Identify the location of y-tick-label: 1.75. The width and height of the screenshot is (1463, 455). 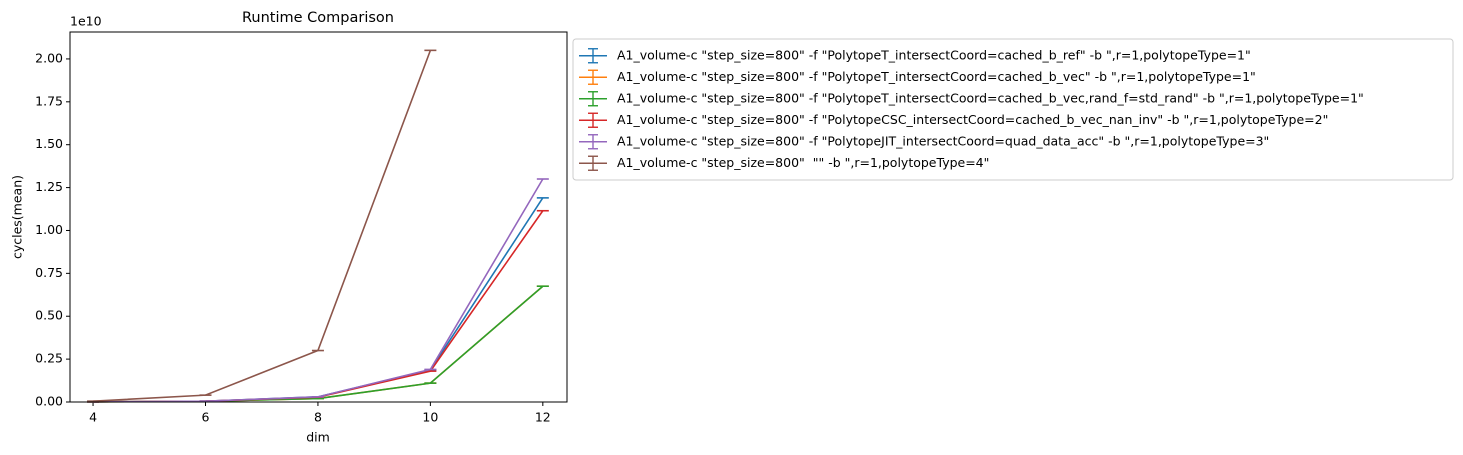
(49, 100).